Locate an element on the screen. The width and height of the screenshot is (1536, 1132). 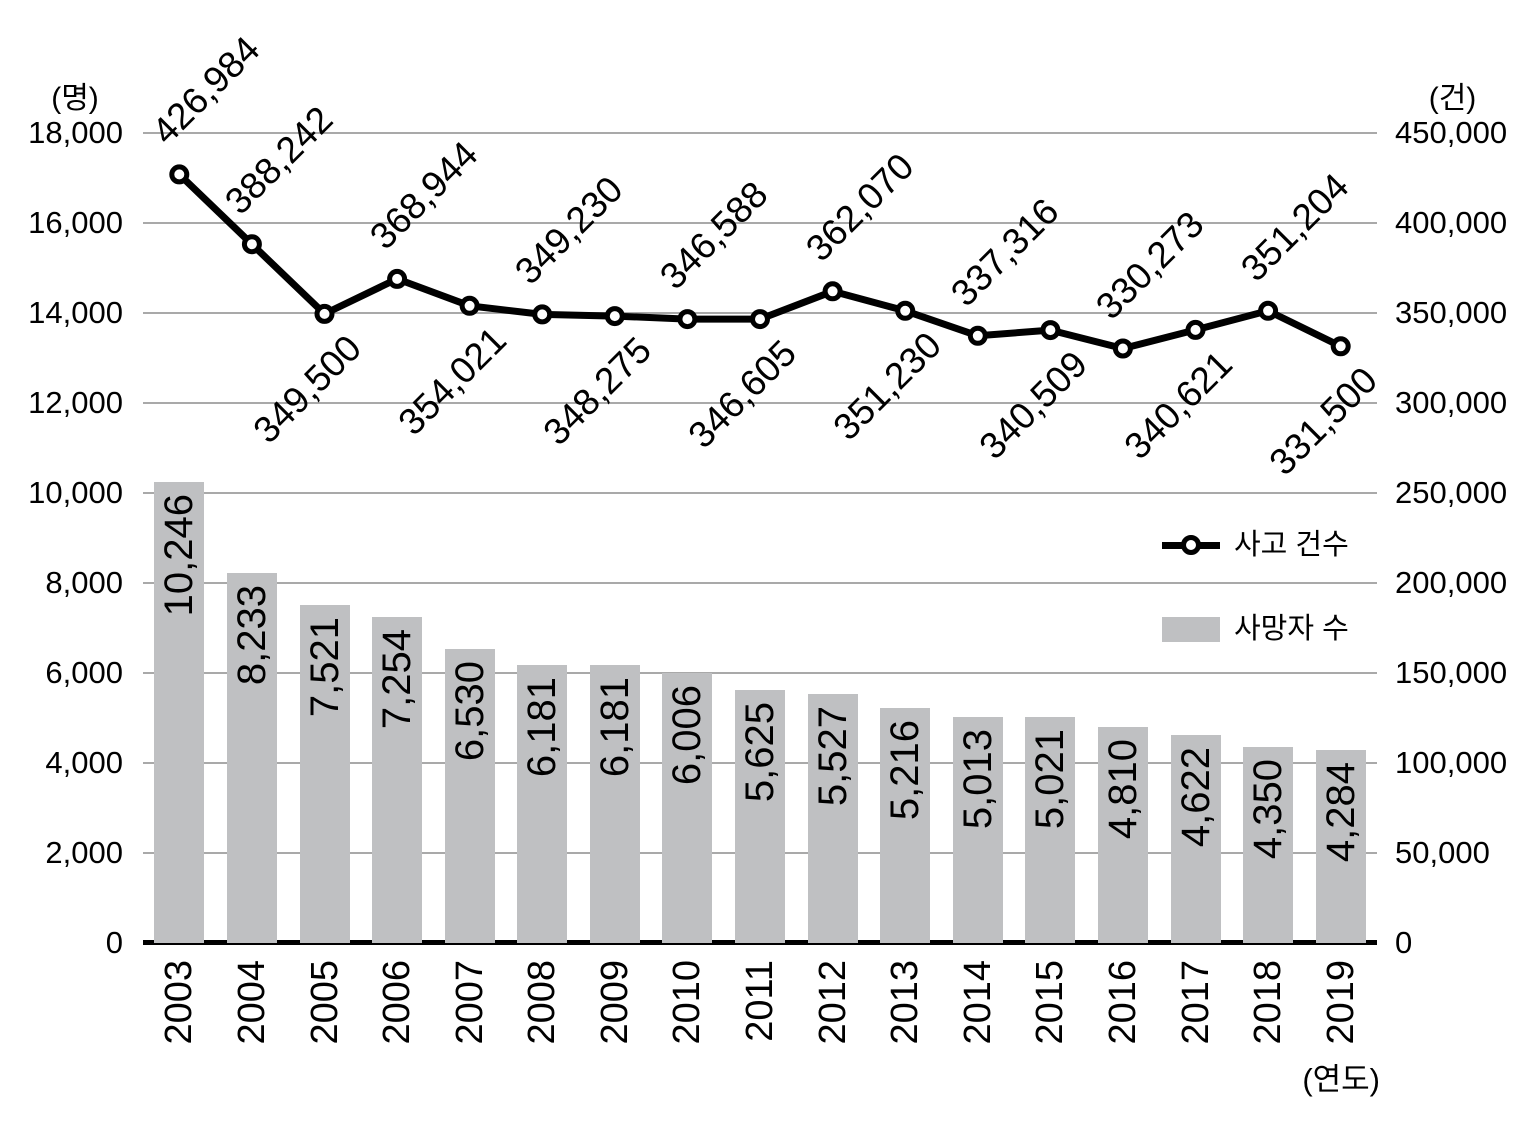
year-label: 2006 is located at coordinates (397, 1002).